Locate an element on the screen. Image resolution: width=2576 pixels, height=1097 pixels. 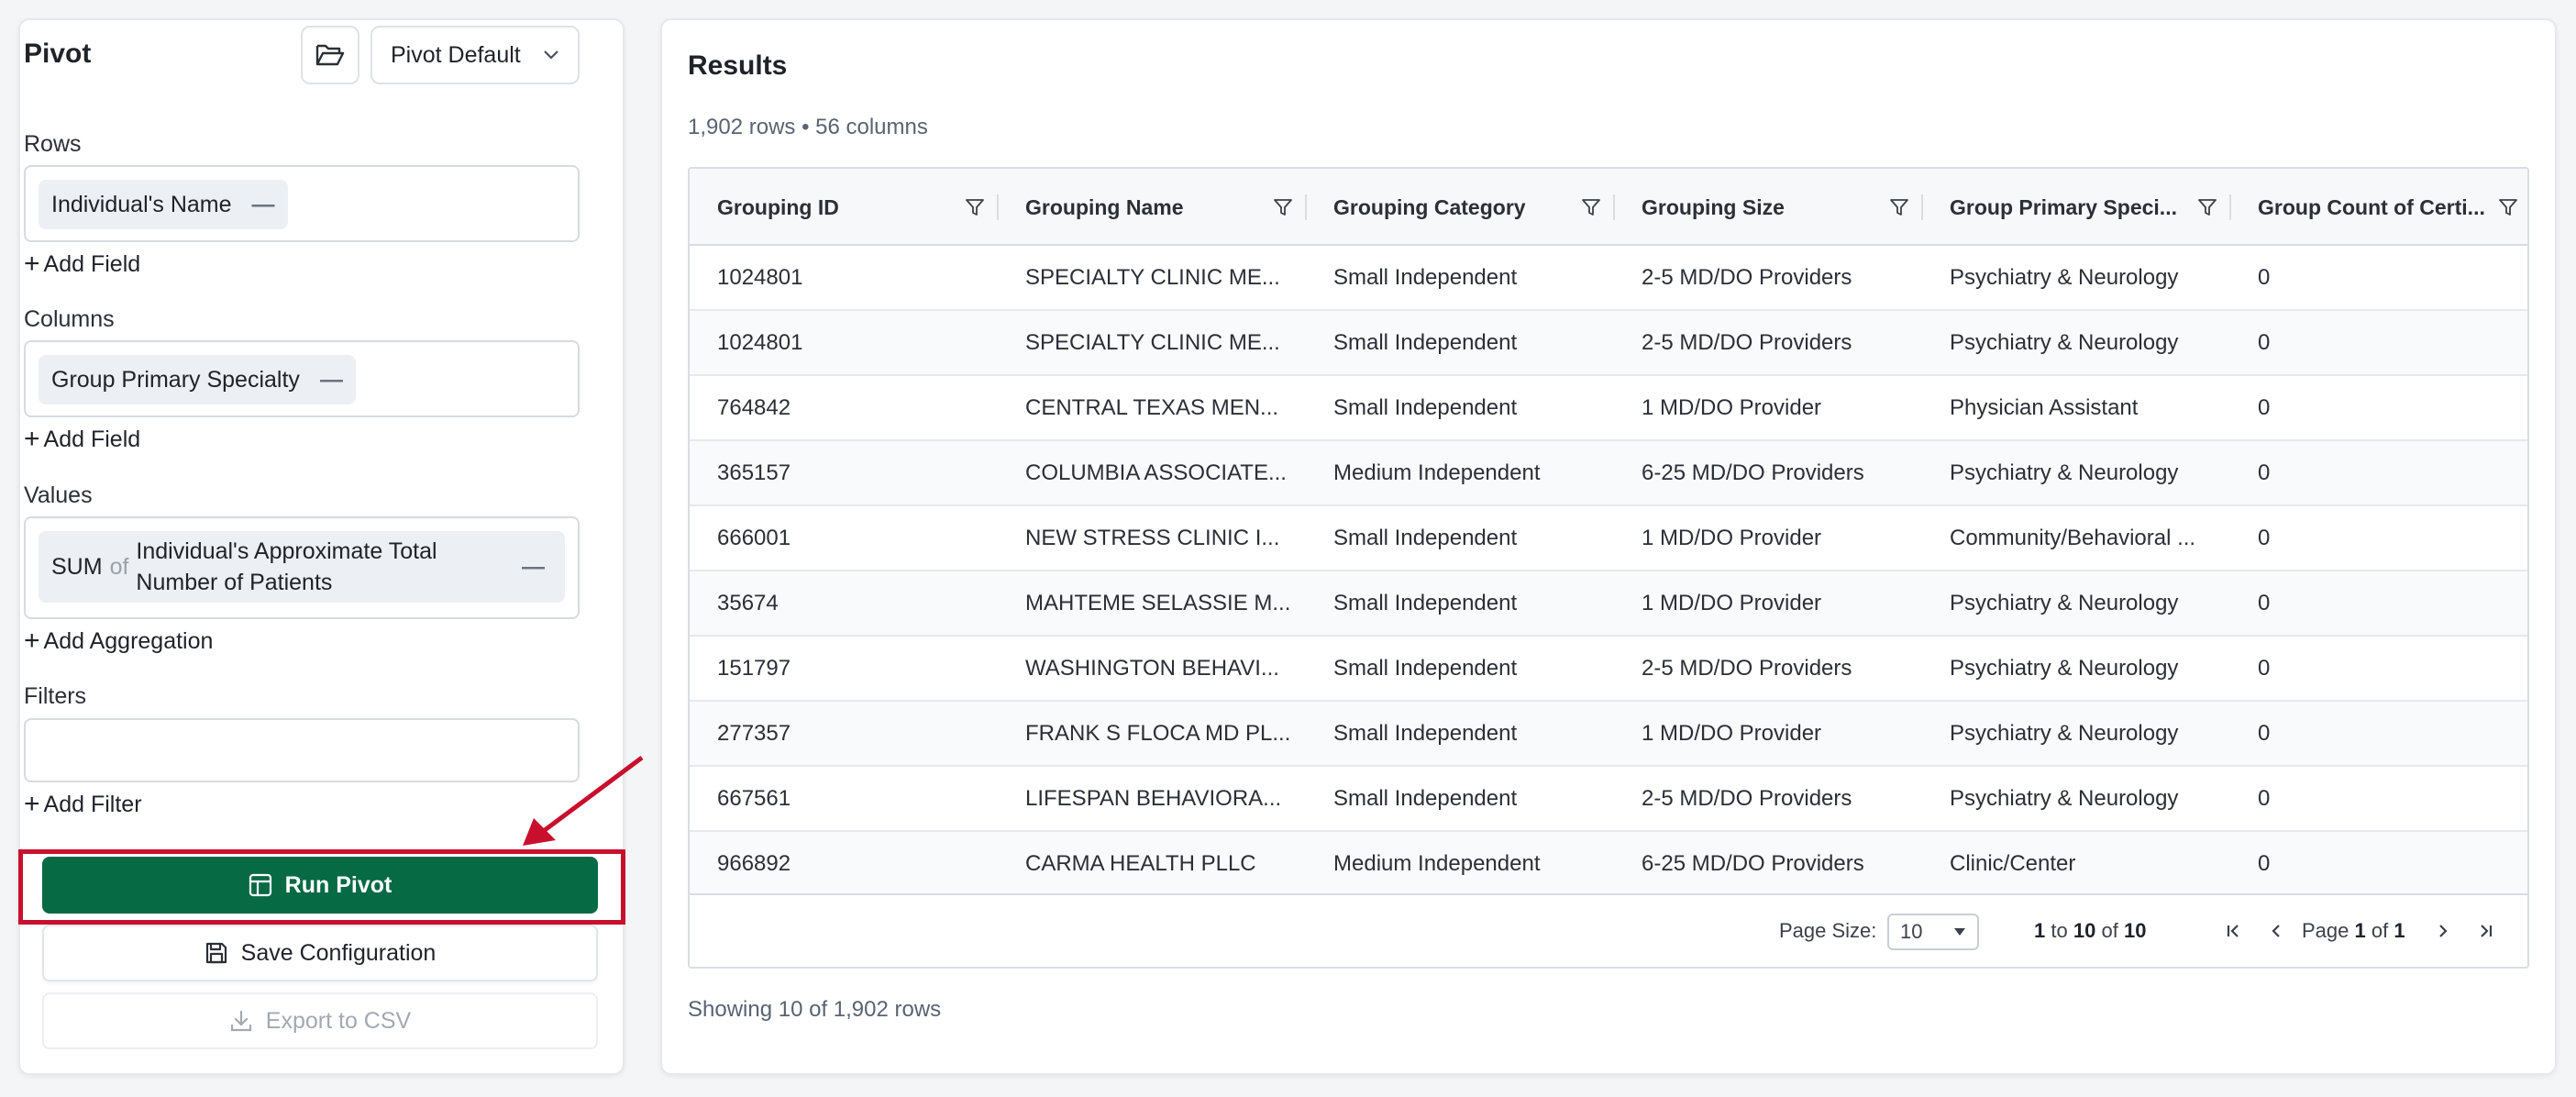
columns-dropzone: Group Primary Specialty — is located at coordinates (302, 378).